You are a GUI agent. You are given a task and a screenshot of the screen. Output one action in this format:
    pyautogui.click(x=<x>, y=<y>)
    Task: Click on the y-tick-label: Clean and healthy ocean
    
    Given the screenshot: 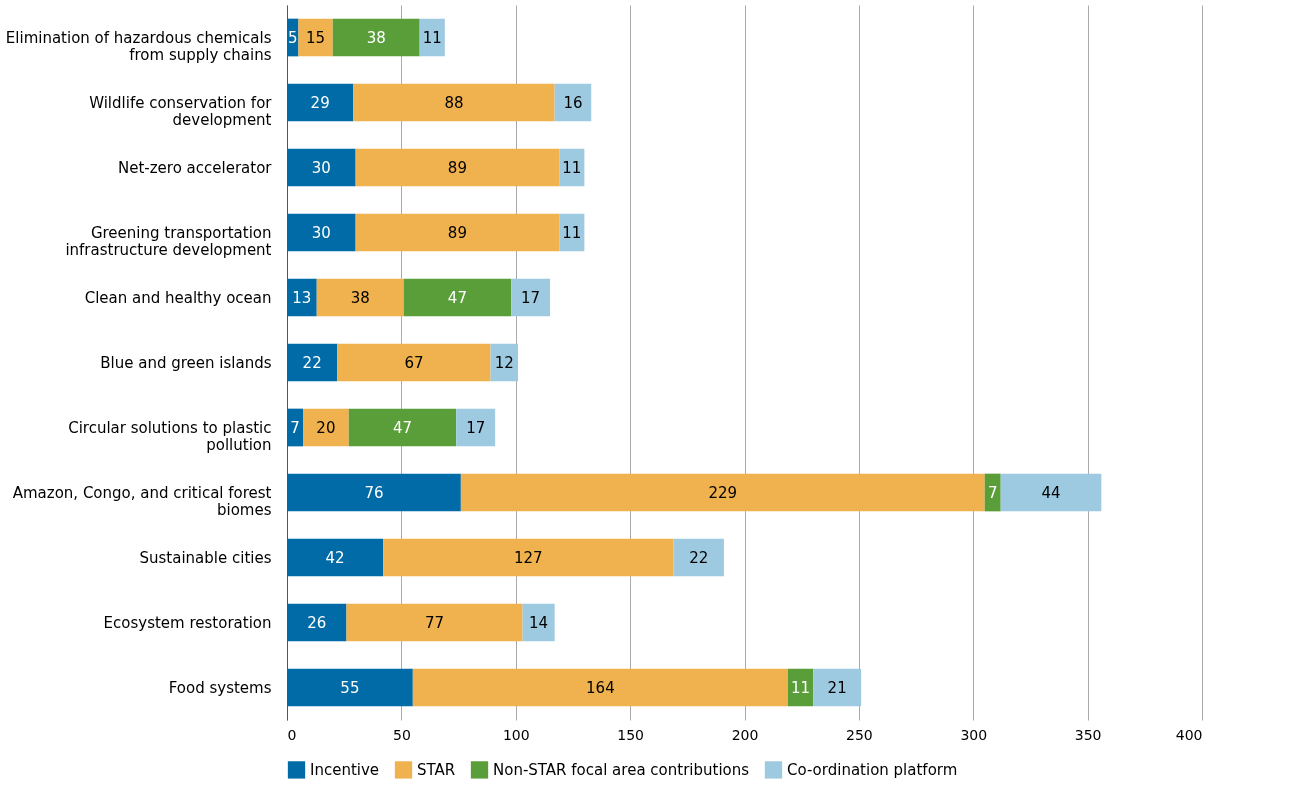 What is the action you would take?
    pyautogui.click(x=178, y=297)
    